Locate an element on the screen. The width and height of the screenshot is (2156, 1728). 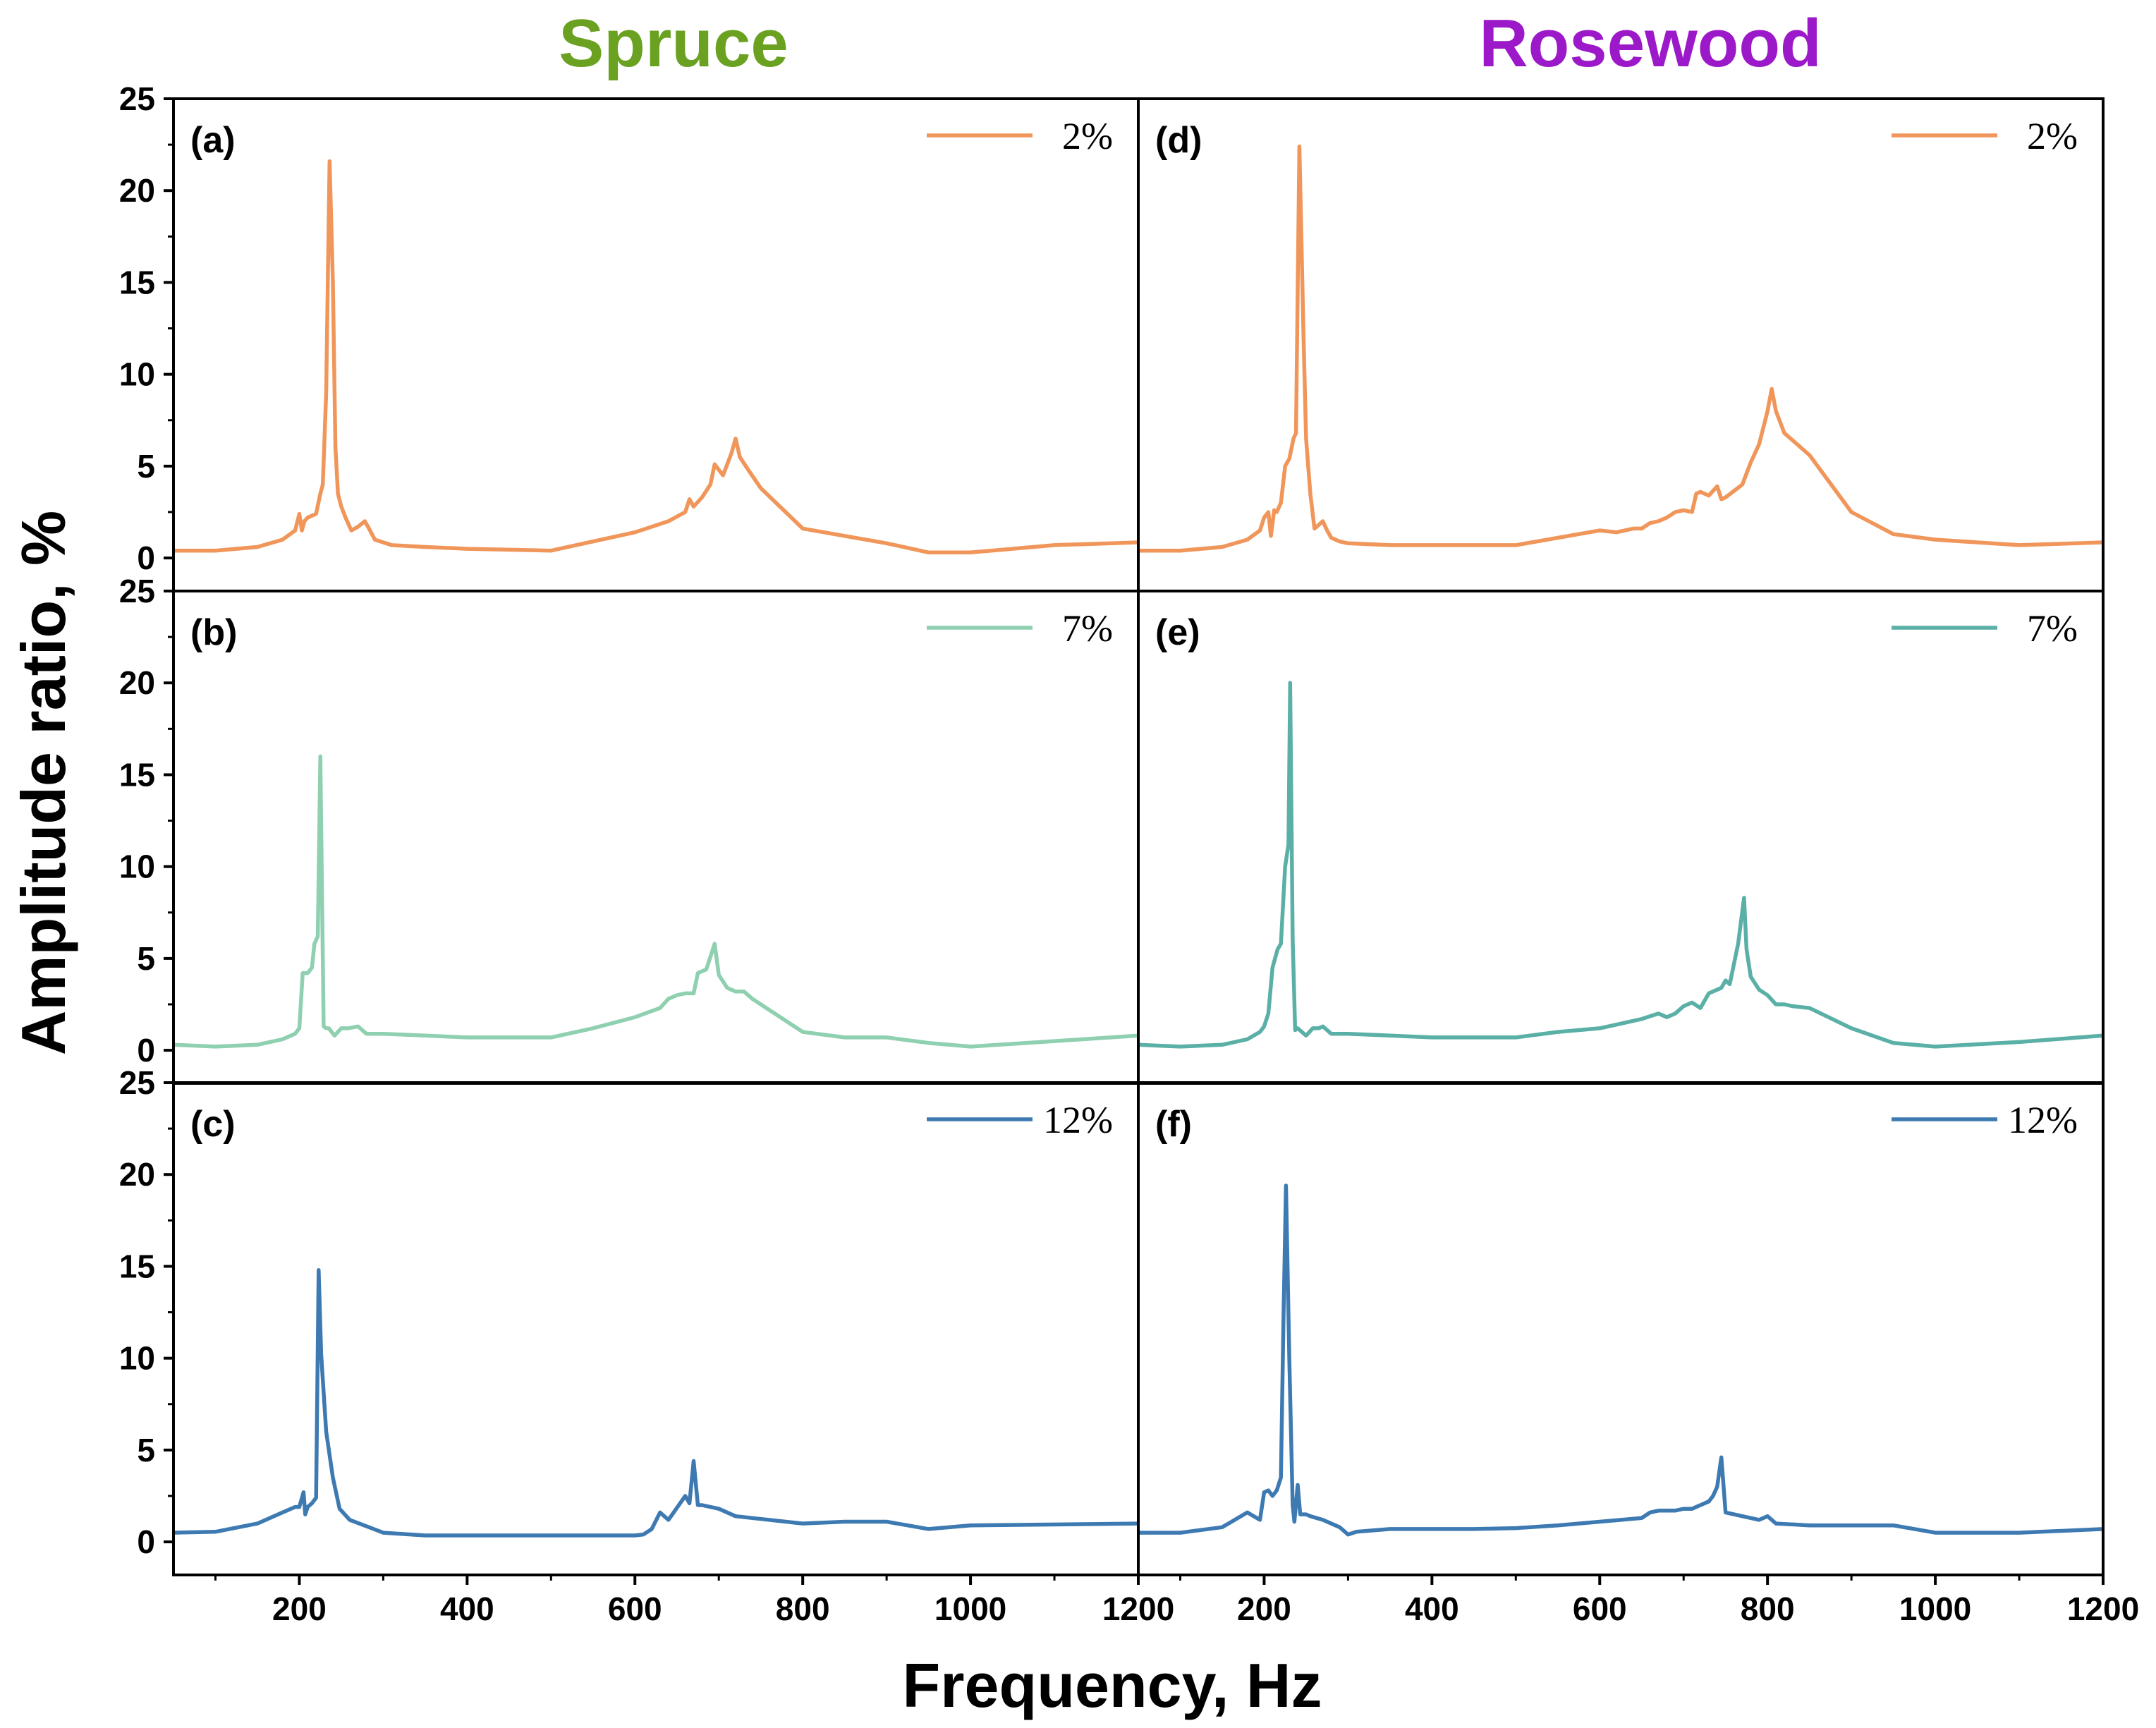
x-axis-title: Frequency, Hz is located at coordinates (1112, 1685).